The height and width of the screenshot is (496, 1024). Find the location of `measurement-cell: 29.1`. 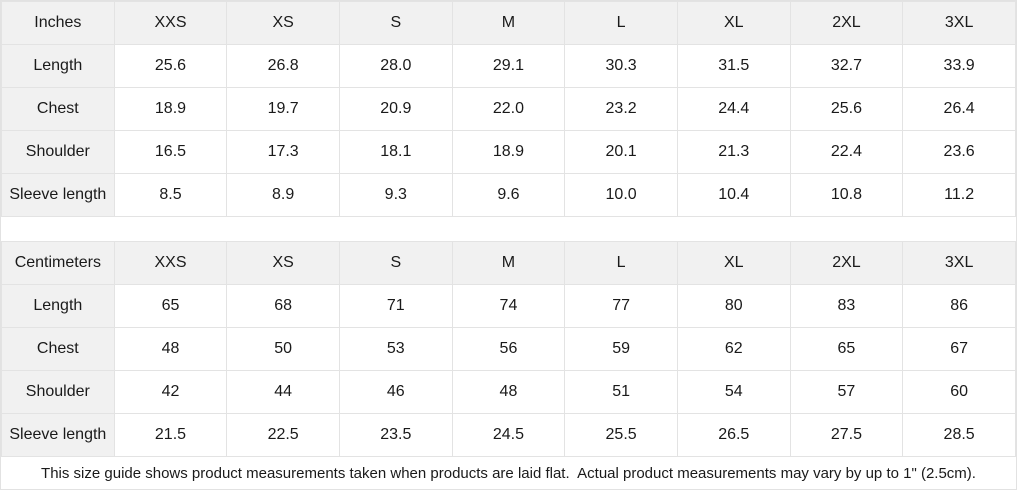

measurement-cell: 29.1 is located at coordinates (508, 66).